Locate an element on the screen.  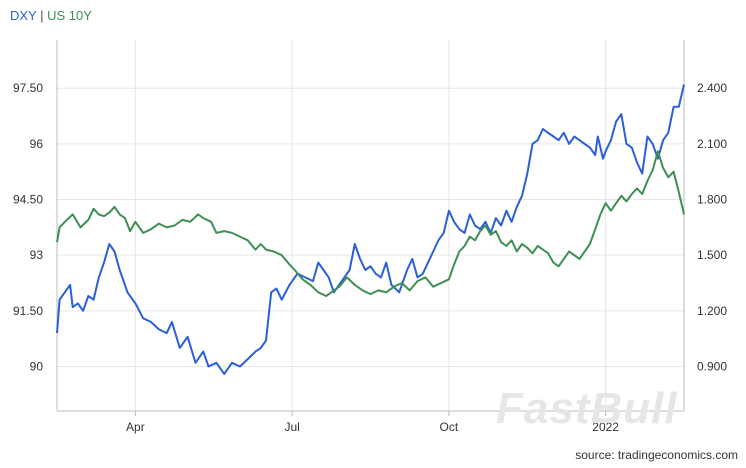
left-tick-label: 96 is located at coordinates (37, 144).